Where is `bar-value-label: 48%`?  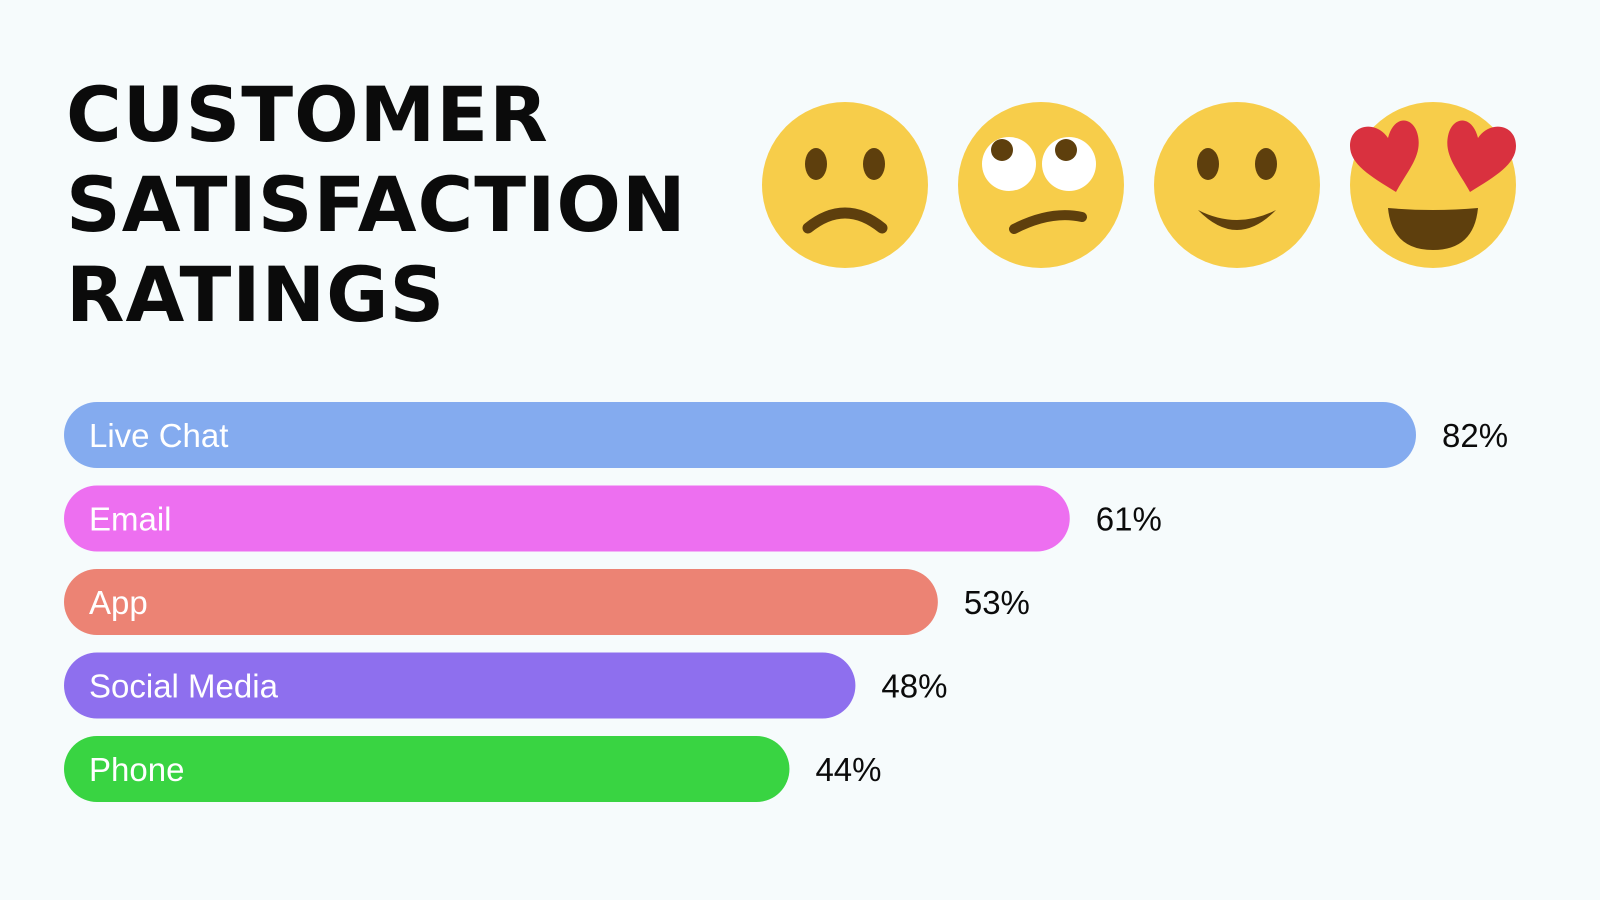
bar-value-label: 48% is located at coordinates (914, 686).